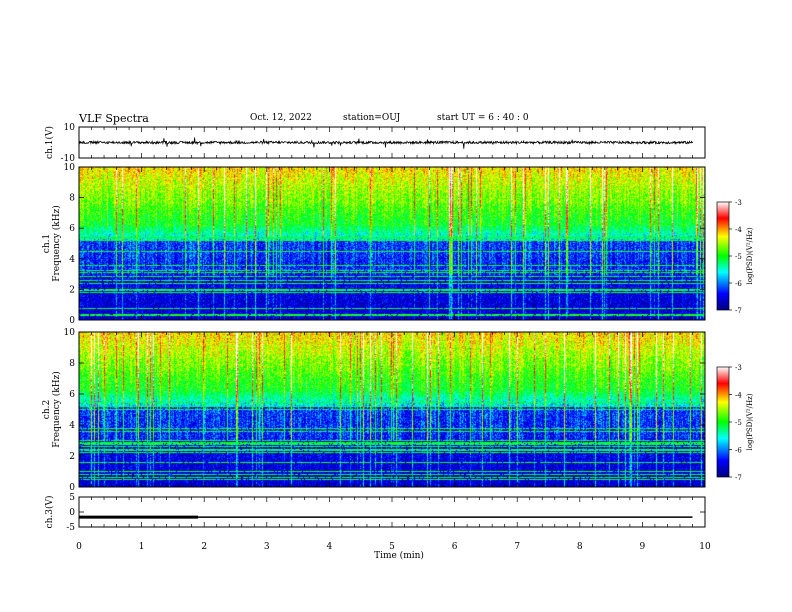 The height and width of the screenshot is (612, 792). What do you see at coordinates (705, 547) in the screenshot?
I see `x-tick-label: 10` at bounding box center [705, 547].